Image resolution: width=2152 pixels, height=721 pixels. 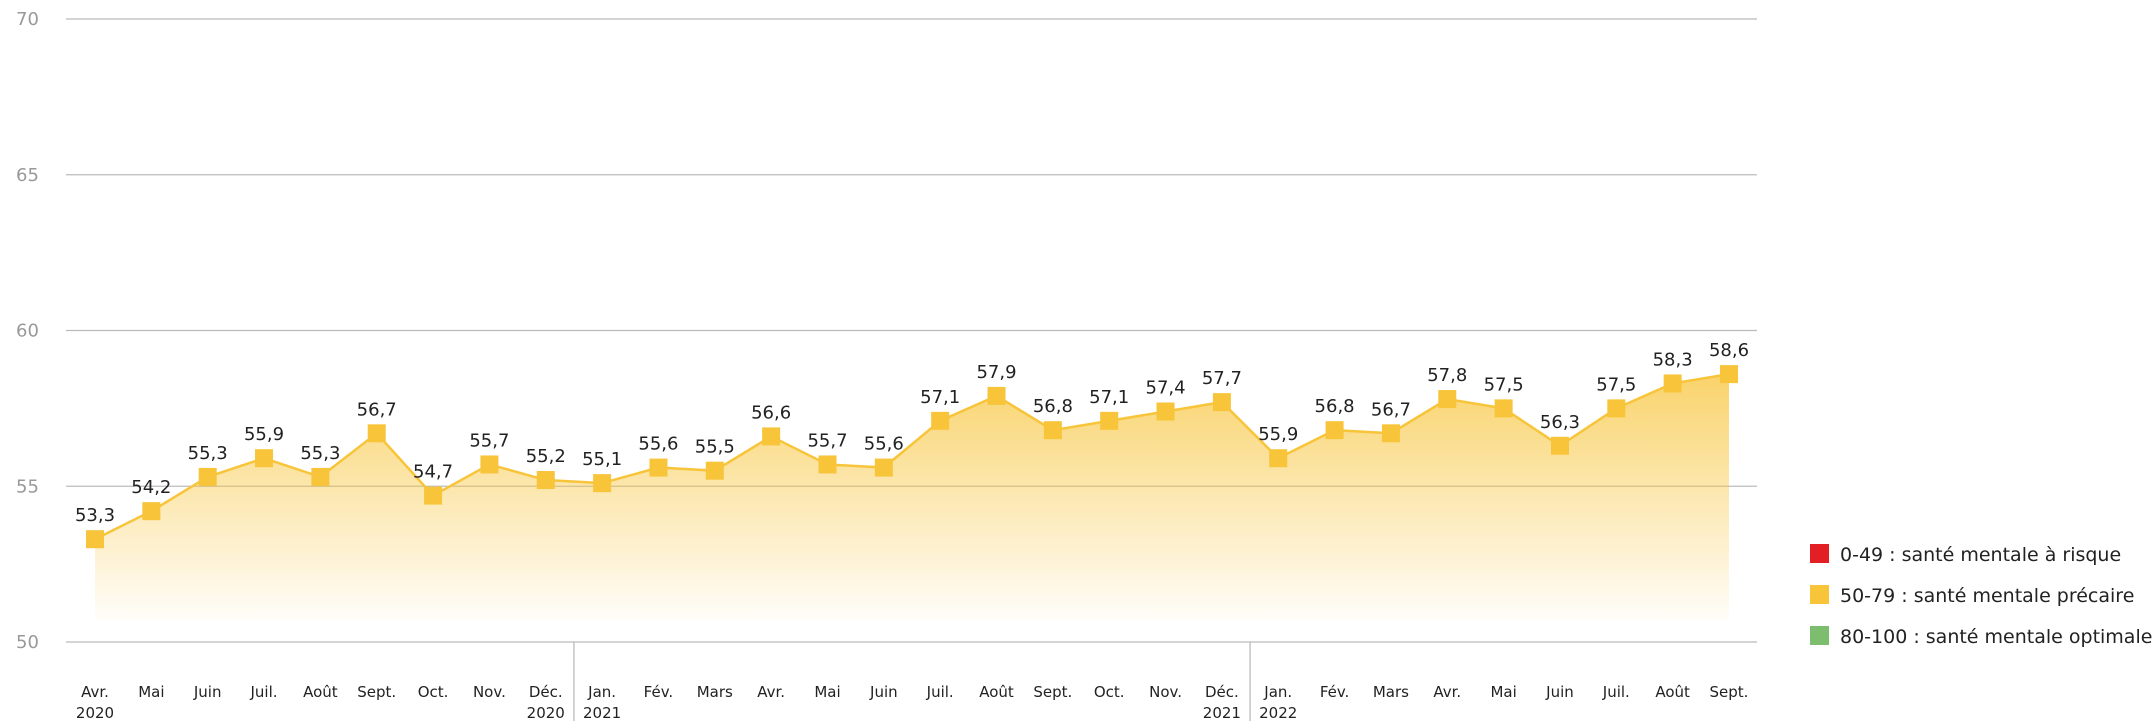 I want to click on y-tick-label: 55, so click(x=27, y=486).